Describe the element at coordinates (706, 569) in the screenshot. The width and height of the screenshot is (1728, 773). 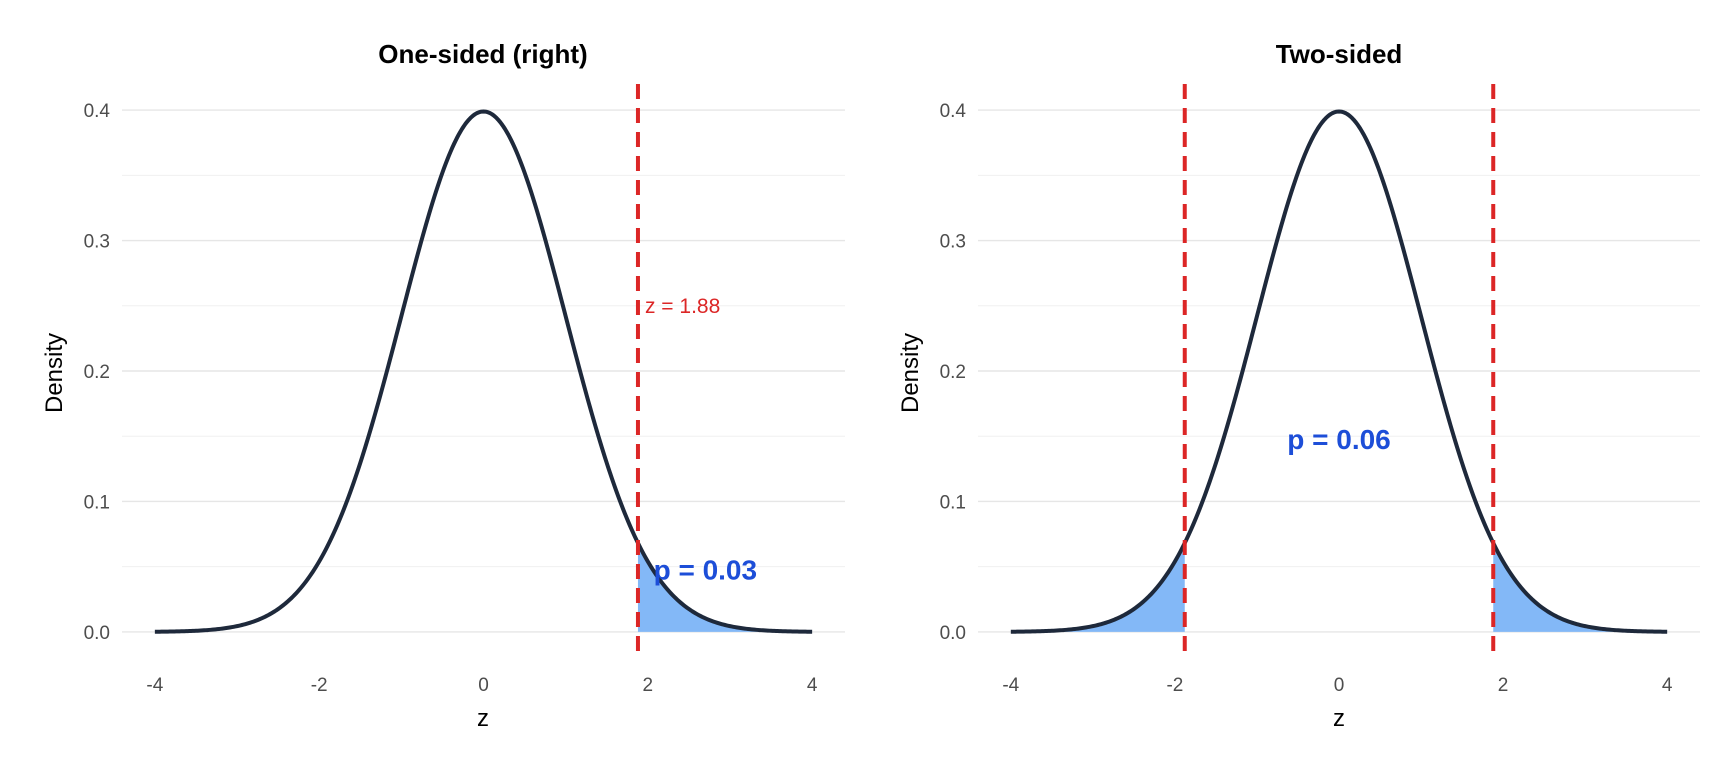
I see `p-value-annotation: p = 0.03` at that location.